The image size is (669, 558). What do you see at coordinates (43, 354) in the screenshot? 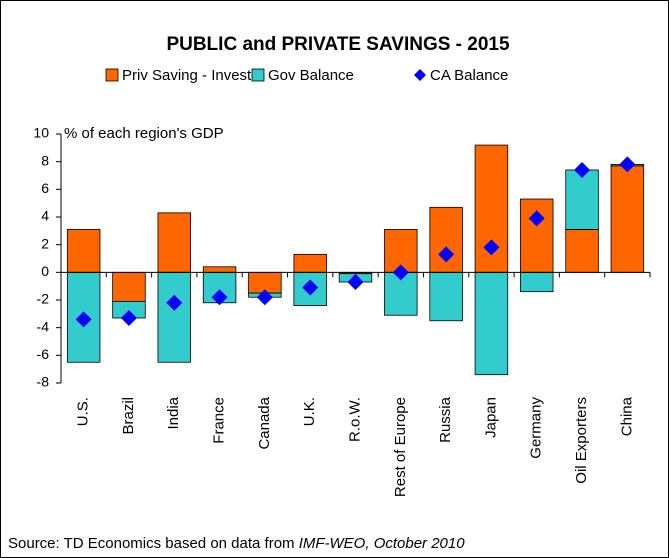
I see `y-tick-label: -6` at bounding box center [43, 354].